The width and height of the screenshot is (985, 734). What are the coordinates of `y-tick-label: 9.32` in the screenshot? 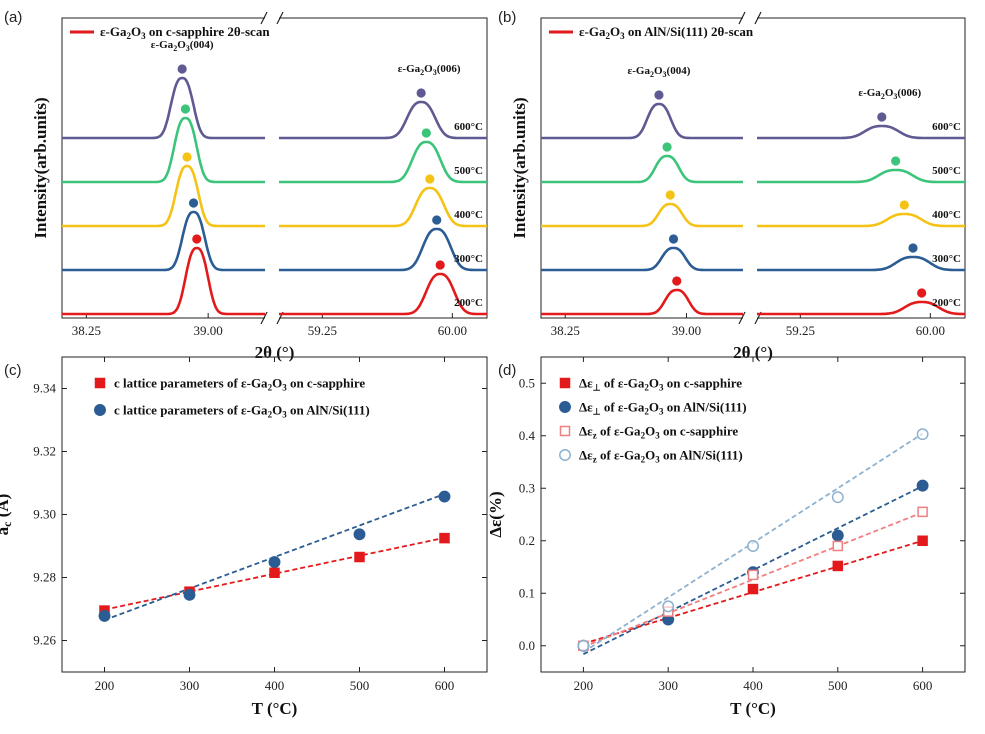 It's located at (44, 451).